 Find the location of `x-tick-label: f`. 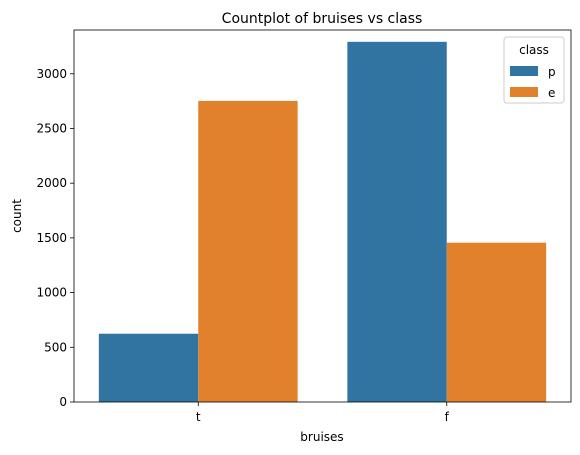

x-tick-label: f is located at coordinates (447, 417).